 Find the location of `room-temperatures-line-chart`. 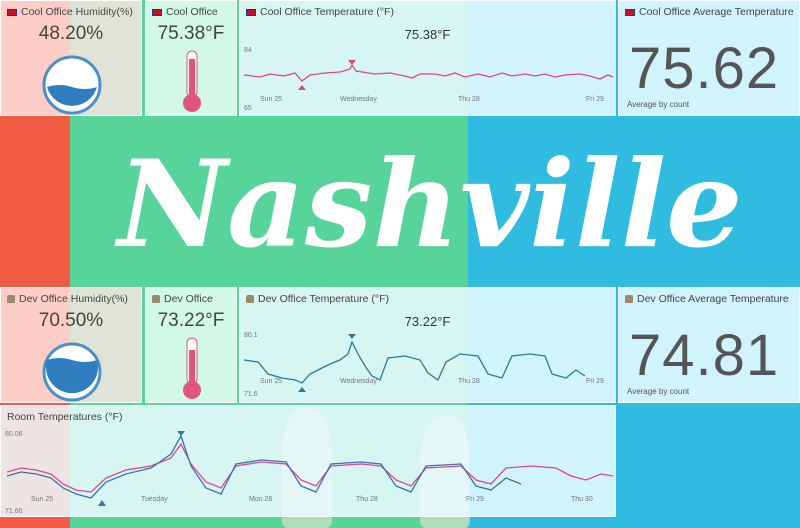

room-temperatures-line-chart is located at coordinates (310, 468).